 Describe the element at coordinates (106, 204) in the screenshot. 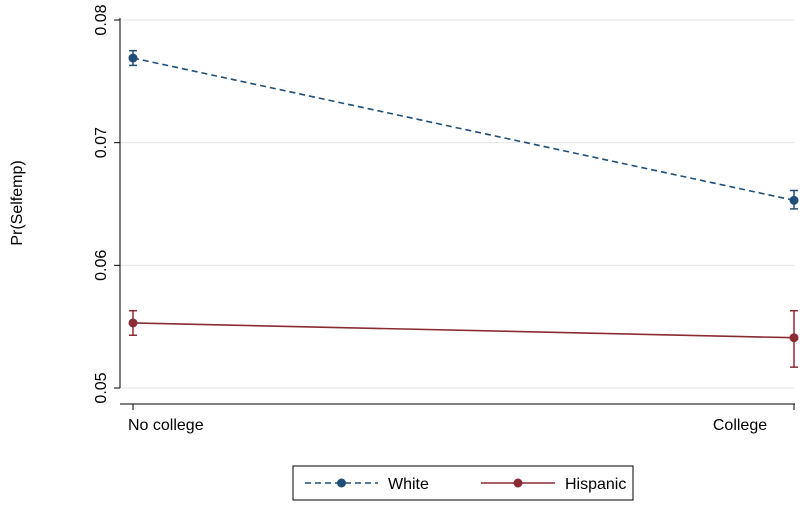

I see `y-ticks: 0.05 0.06 0.07 0.08` at that location.